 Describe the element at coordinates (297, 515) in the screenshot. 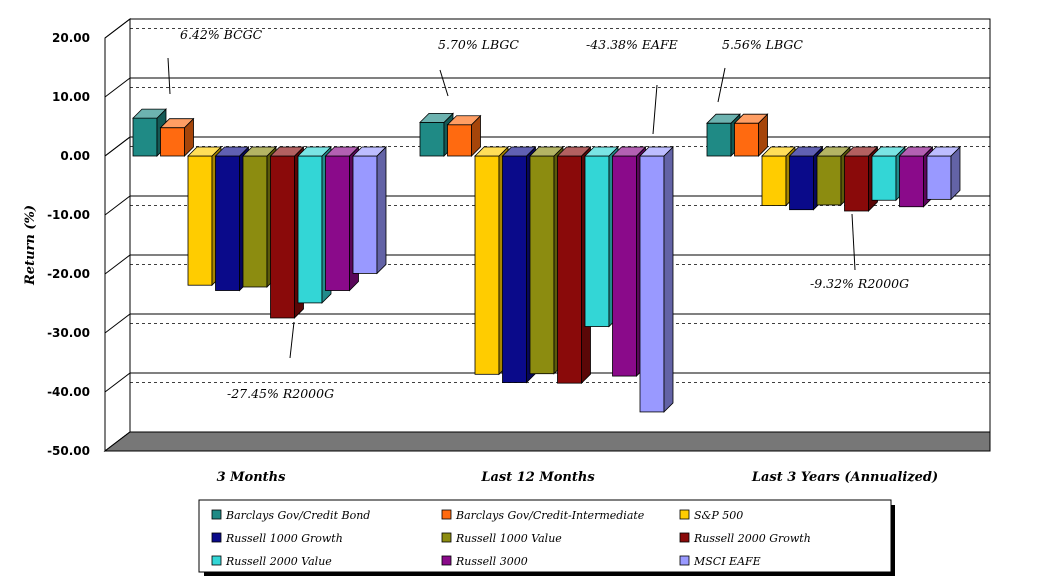

I see `legend-label: Barclays Gov/Credit Bond` at that location.